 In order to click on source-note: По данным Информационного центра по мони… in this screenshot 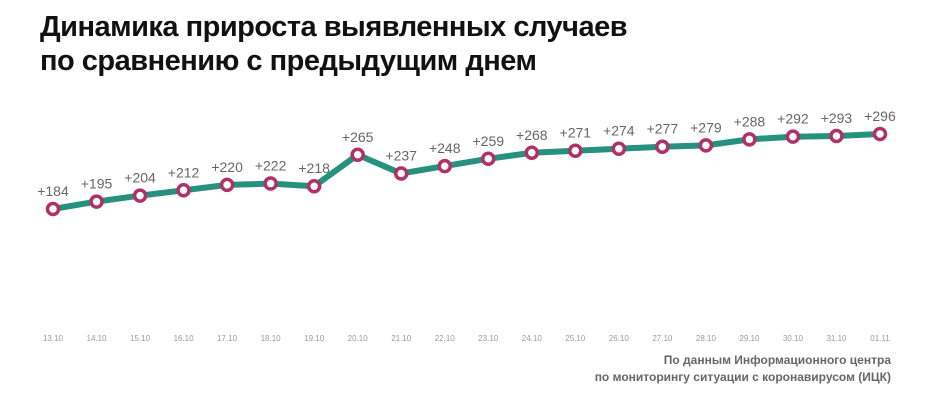, I will do `click(743, 369)`.